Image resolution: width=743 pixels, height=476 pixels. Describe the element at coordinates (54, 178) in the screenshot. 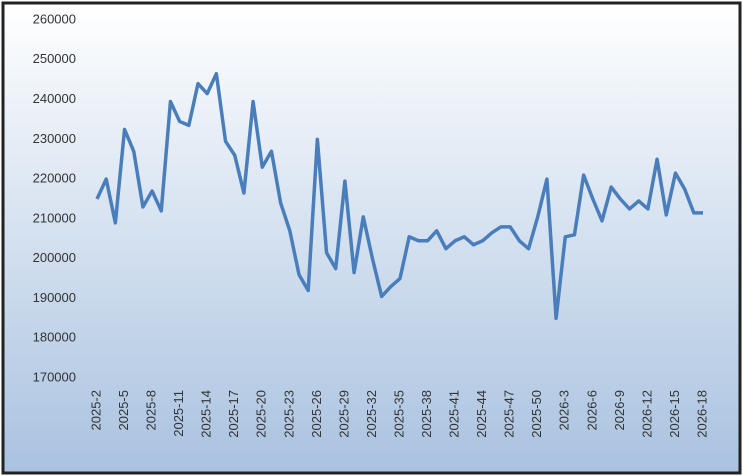

I see `y-tick-label: 220000` at that location.